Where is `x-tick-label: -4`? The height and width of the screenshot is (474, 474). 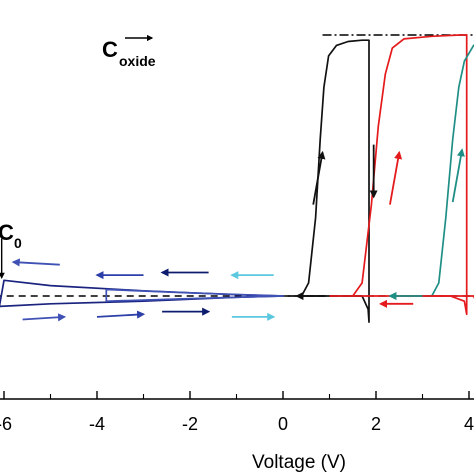
x-tick-label: -4 is located at coordinates (97, 424).